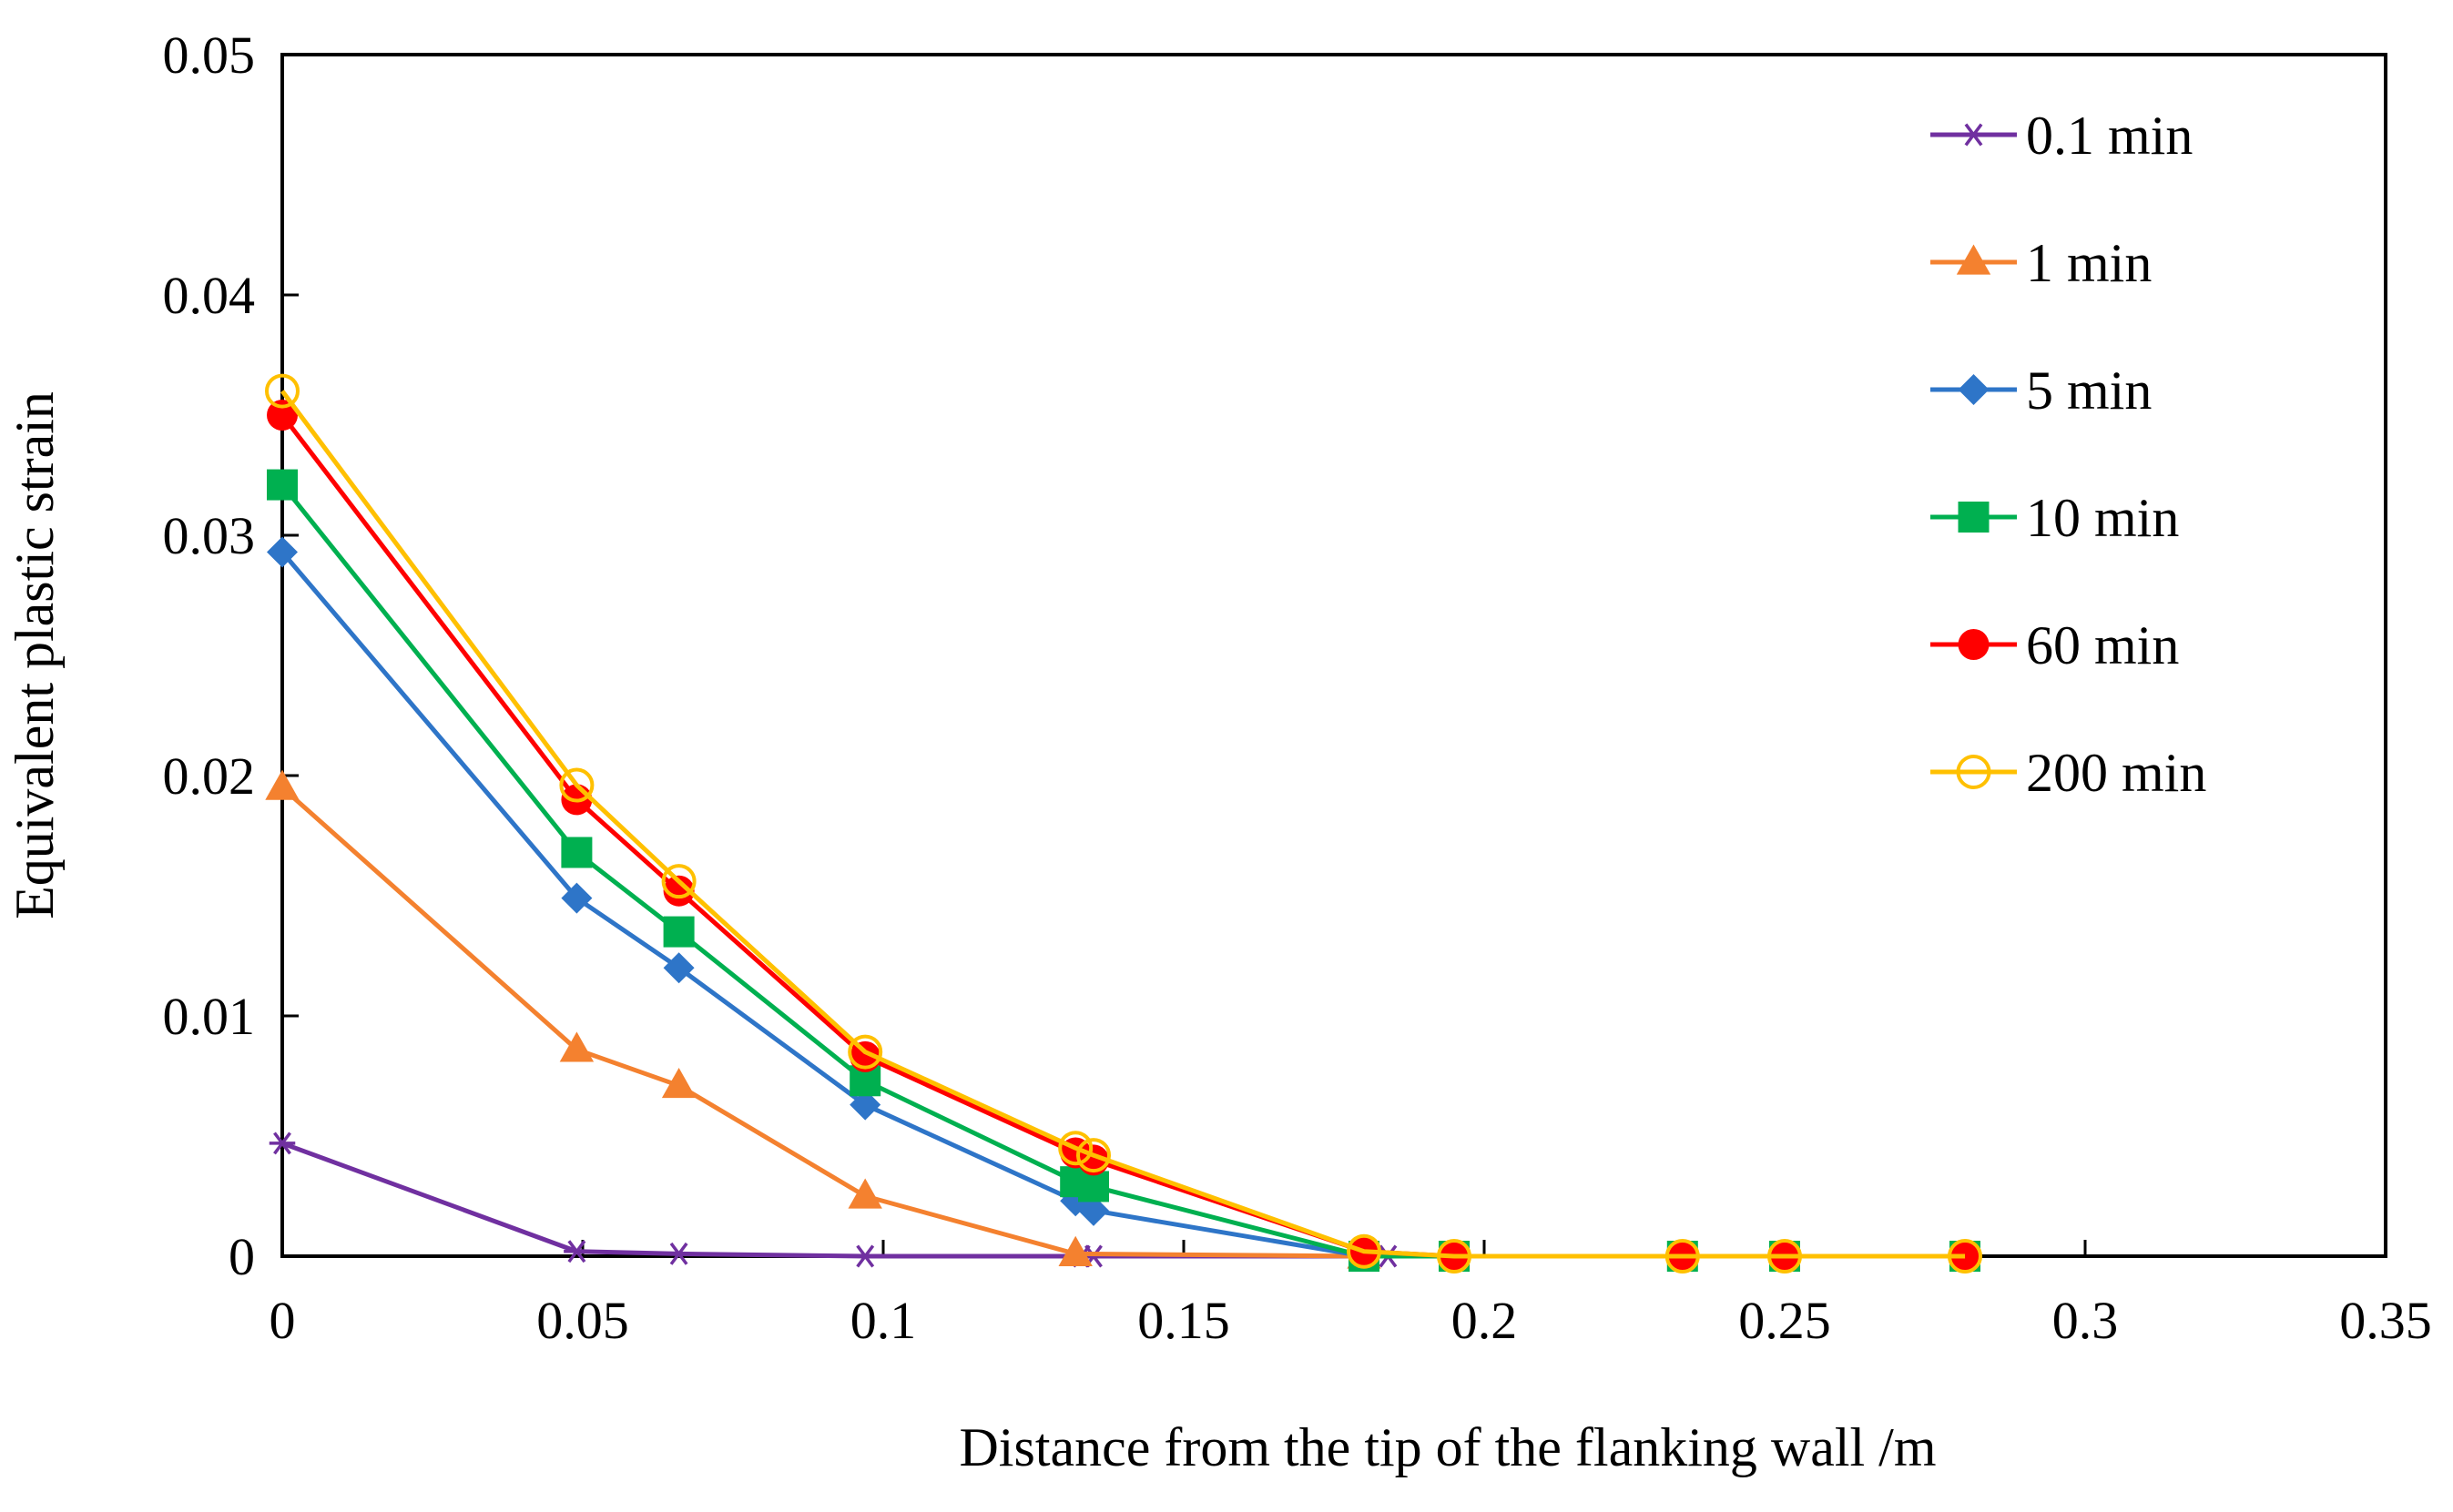 Image resolution: width=2453 pixels, height=1512 pixels. Describe the element at coordinates (1184, 1320) in the screenshot. I see `x-tick-label: 0.15` at that location.